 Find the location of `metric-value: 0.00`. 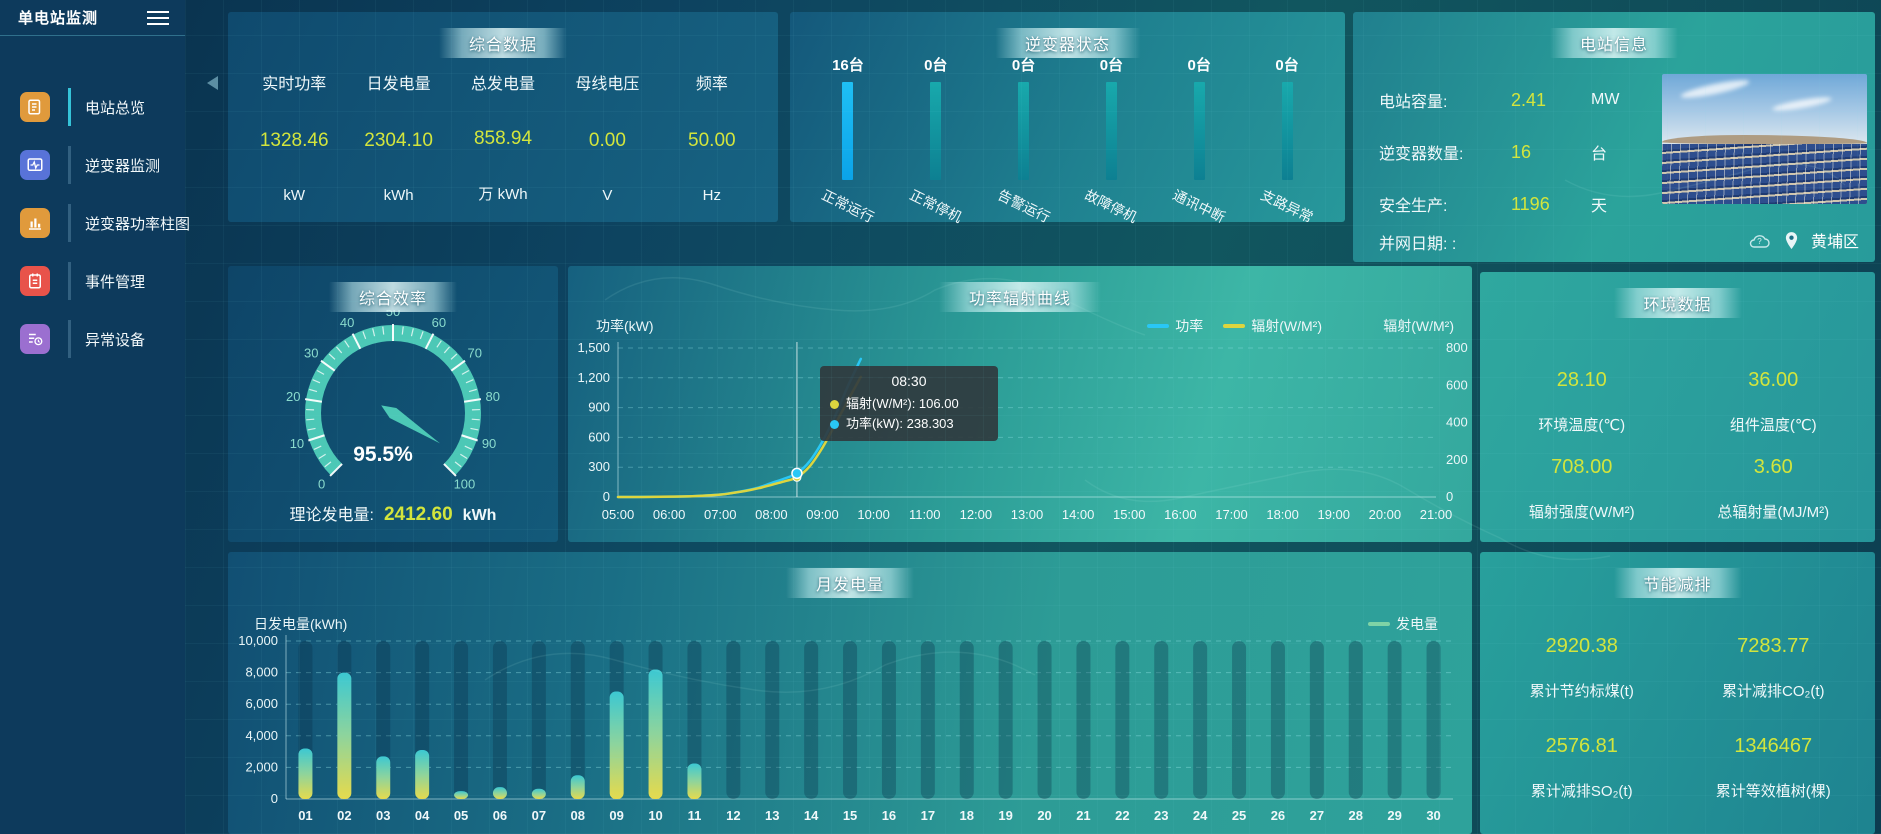

metric-value: 0.00 is located at coordinates (607, 140).